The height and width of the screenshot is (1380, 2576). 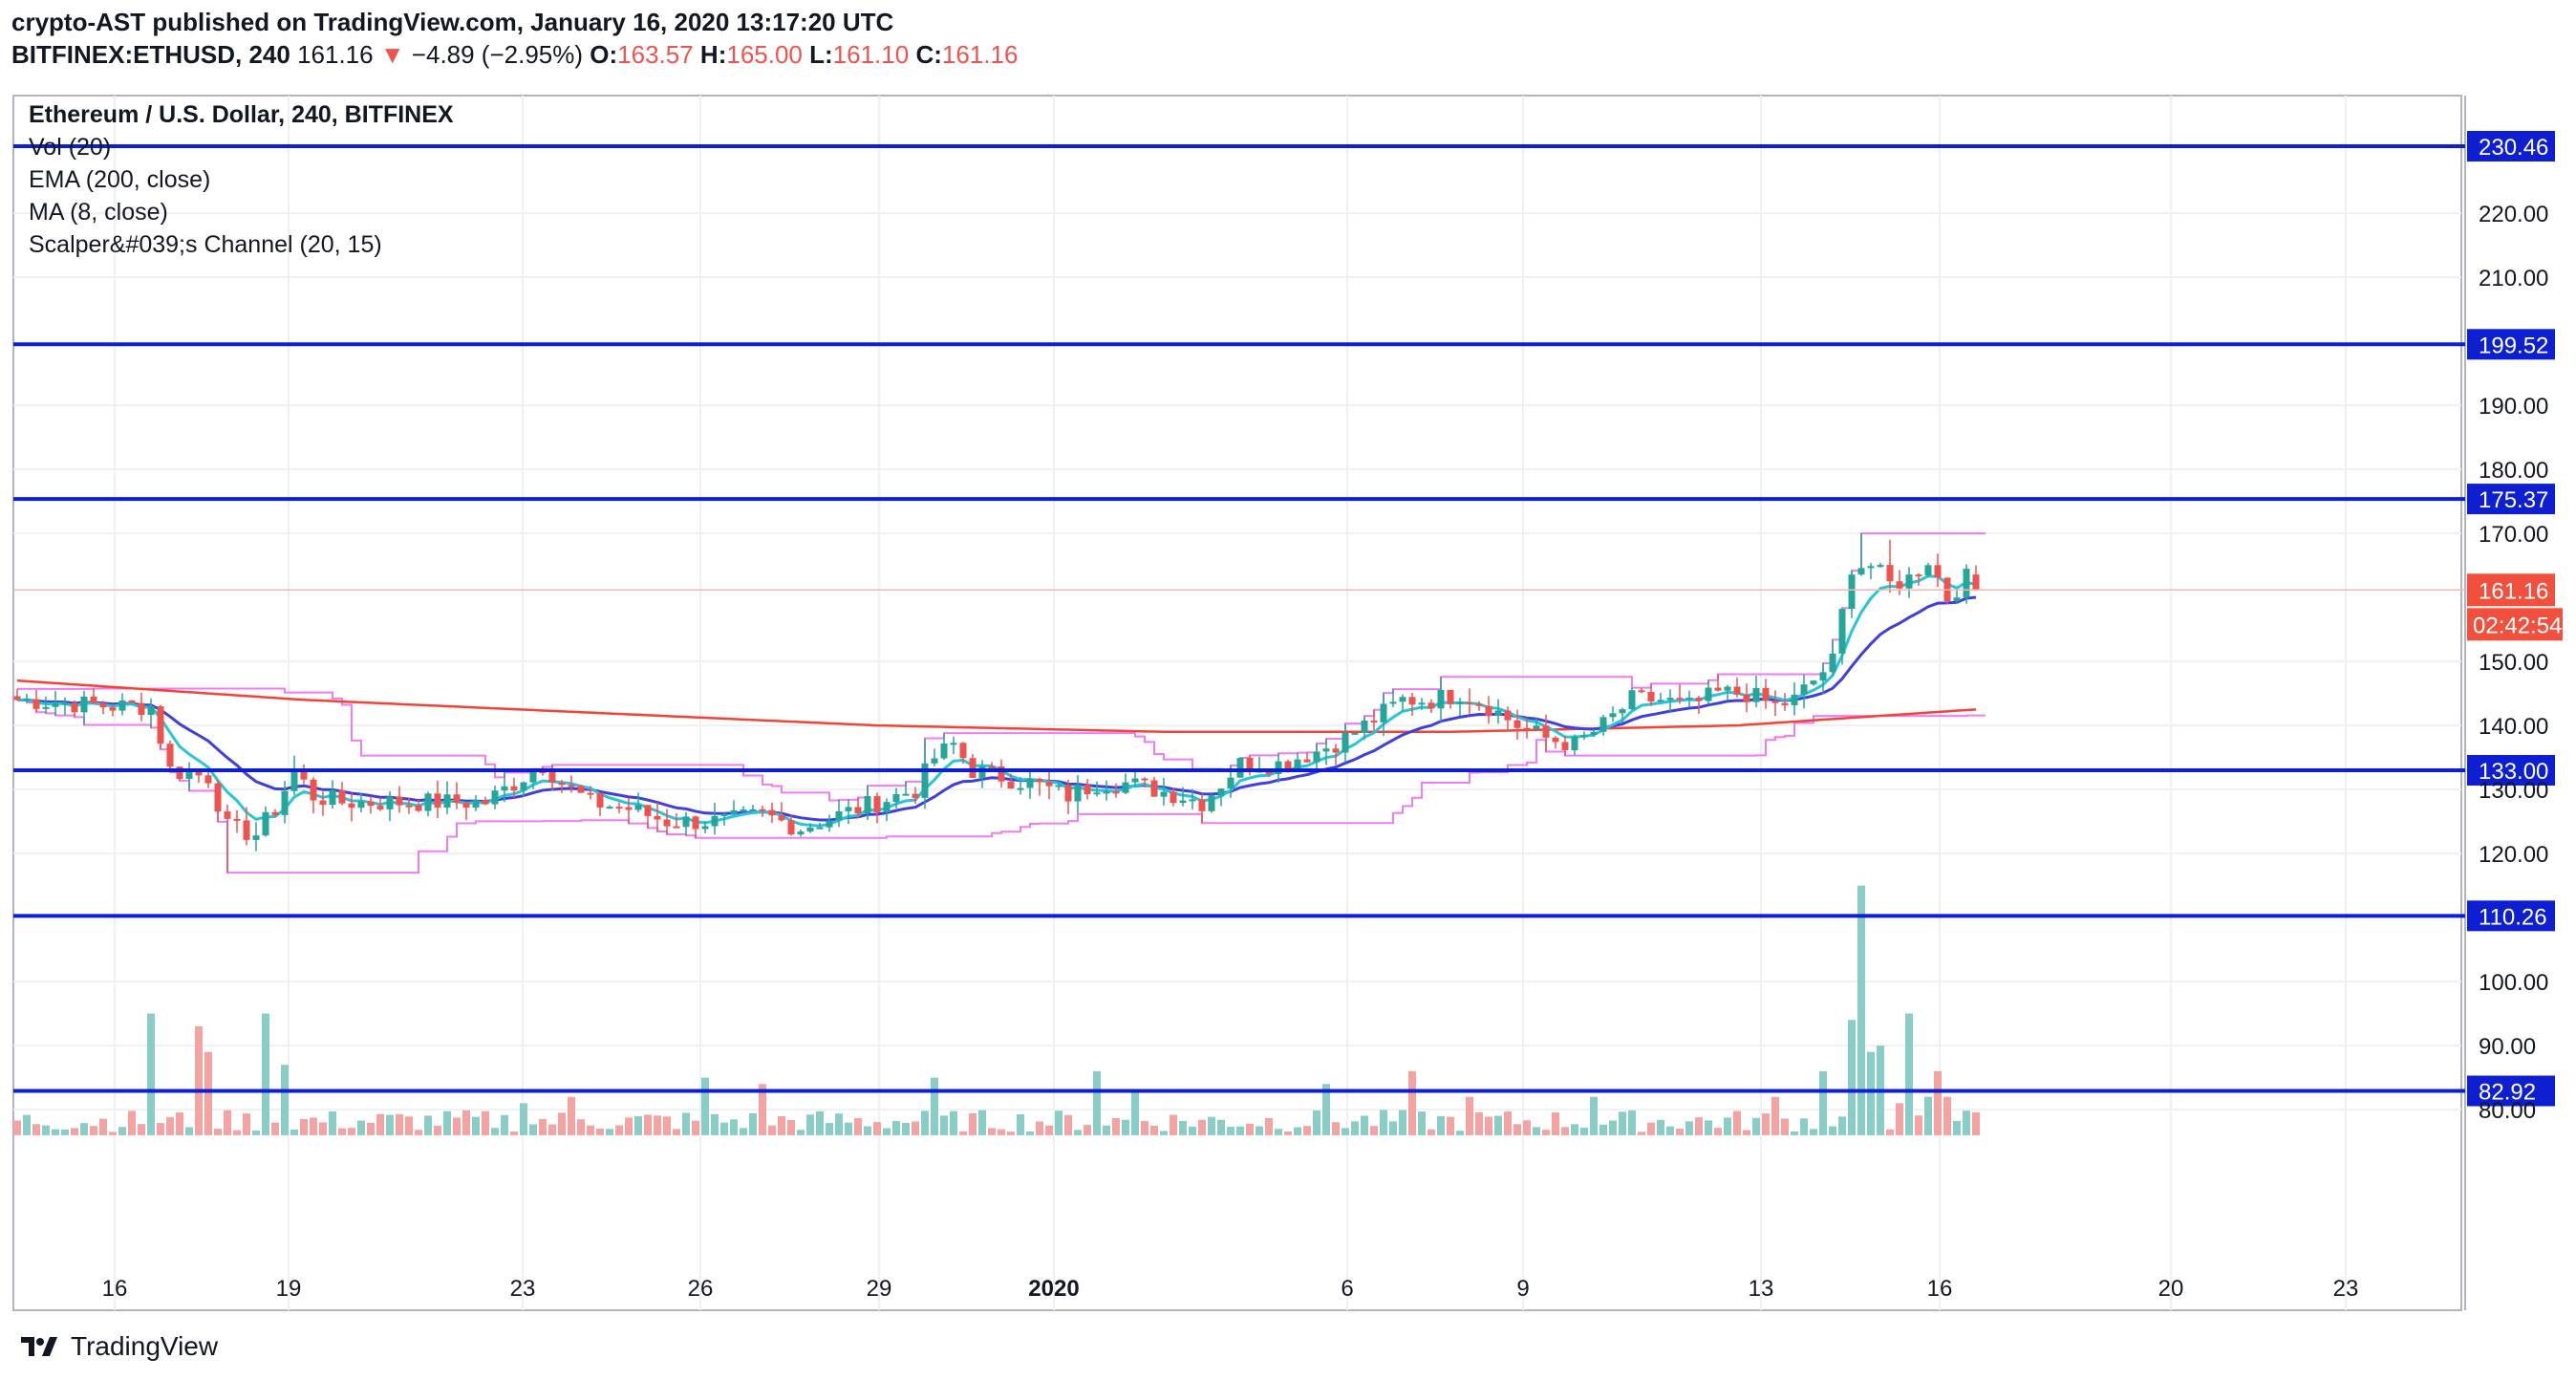 I want to click on high-value: 165.00, so click(x=764, y=54).